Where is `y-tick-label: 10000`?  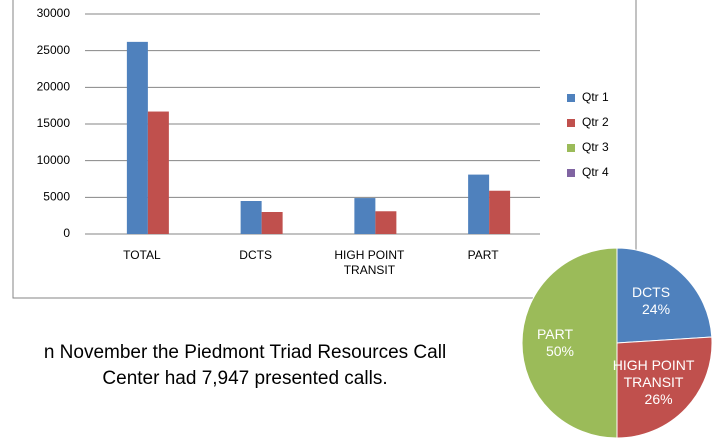
y-tick-label: 10000 is located at coordinates (54, 160).